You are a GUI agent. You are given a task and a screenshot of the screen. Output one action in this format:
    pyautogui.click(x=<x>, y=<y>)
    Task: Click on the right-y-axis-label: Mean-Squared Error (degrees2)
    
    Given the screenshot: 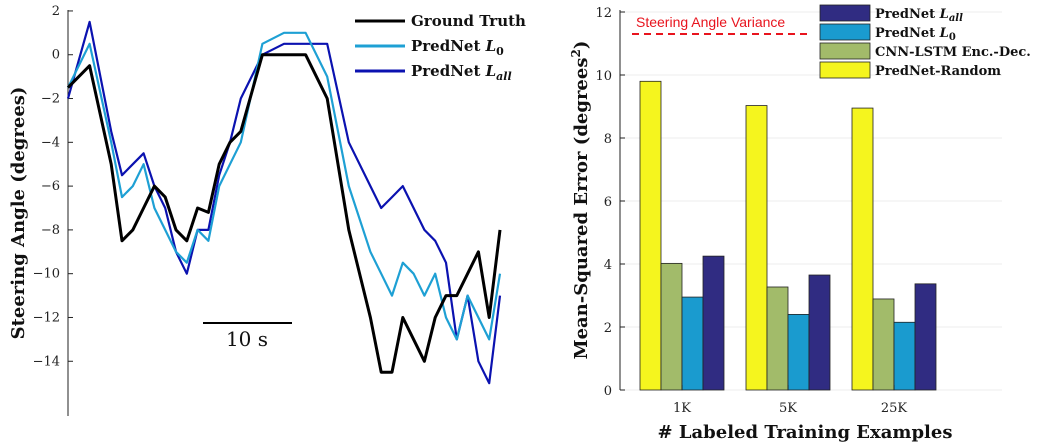 What is the action you would take?
    pyautogui.click(x=580, y=200)
    